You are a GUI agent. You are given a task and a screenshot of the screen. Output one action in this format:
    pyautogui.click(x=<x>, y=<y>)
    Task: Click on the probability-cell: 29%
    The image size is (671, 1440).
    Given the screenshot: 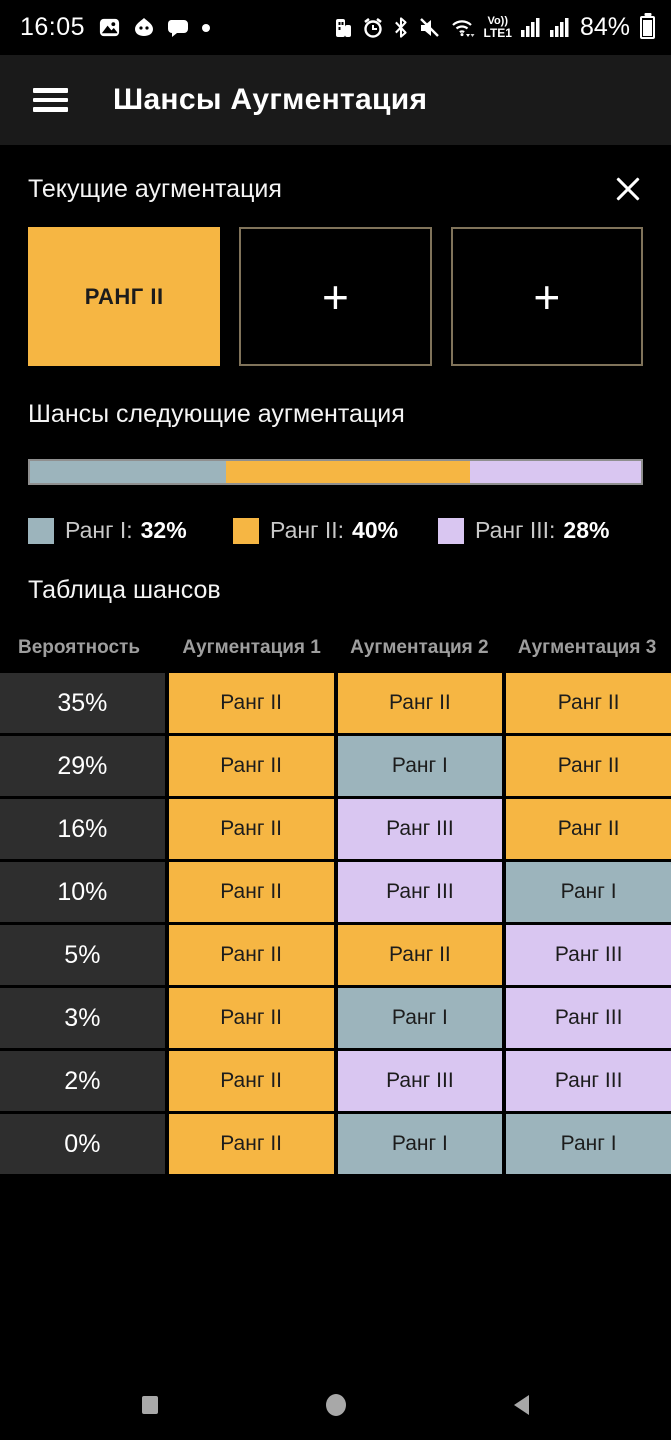 What is the action you would take?
    pyautogui.click(x=82, y=766)
    